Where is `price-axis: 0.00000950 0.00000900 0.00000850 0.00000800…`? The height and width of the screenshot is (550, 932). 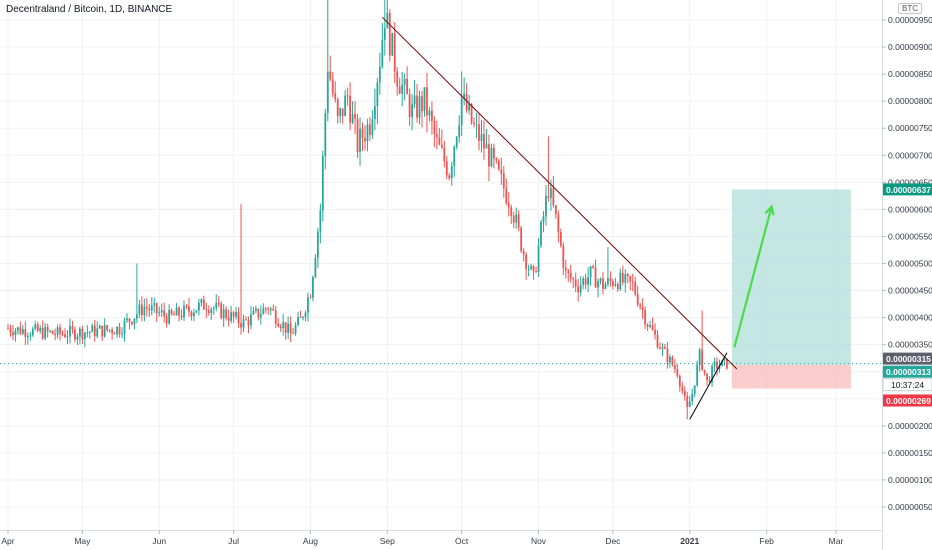
price-axis: 0.00000950 0.00000900 0.00000850 0.00000800… is located at coordinates (907, 275).